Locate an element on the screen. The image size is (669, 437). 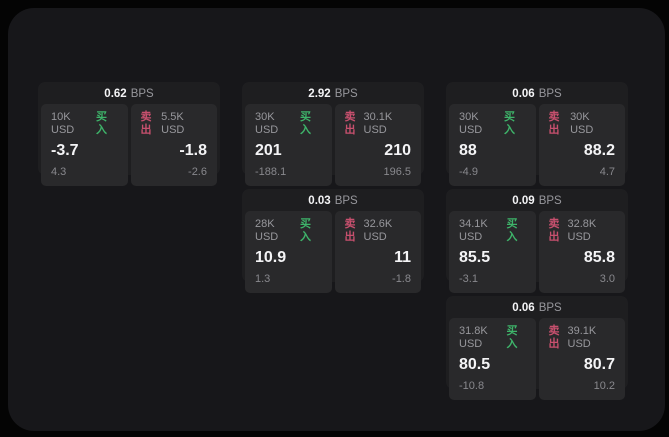
card-header: 2.92 BPS is located at coordinates (333, 94).